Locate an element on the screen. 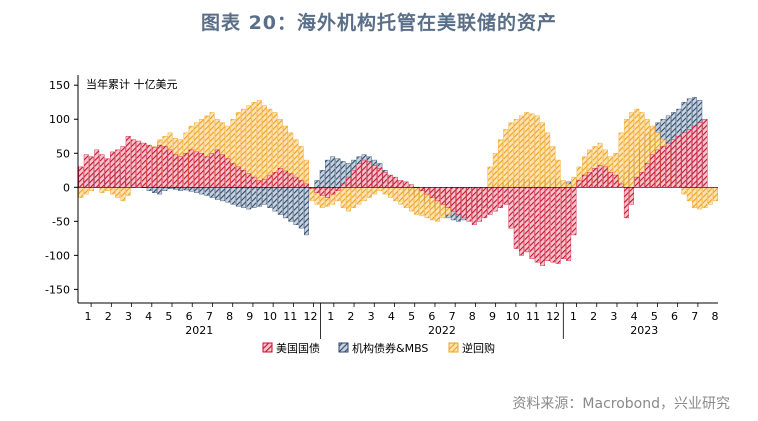 This screenshot has width=758, height=421. y-tick-label-4: -50 is located at coordinates (61, 221).